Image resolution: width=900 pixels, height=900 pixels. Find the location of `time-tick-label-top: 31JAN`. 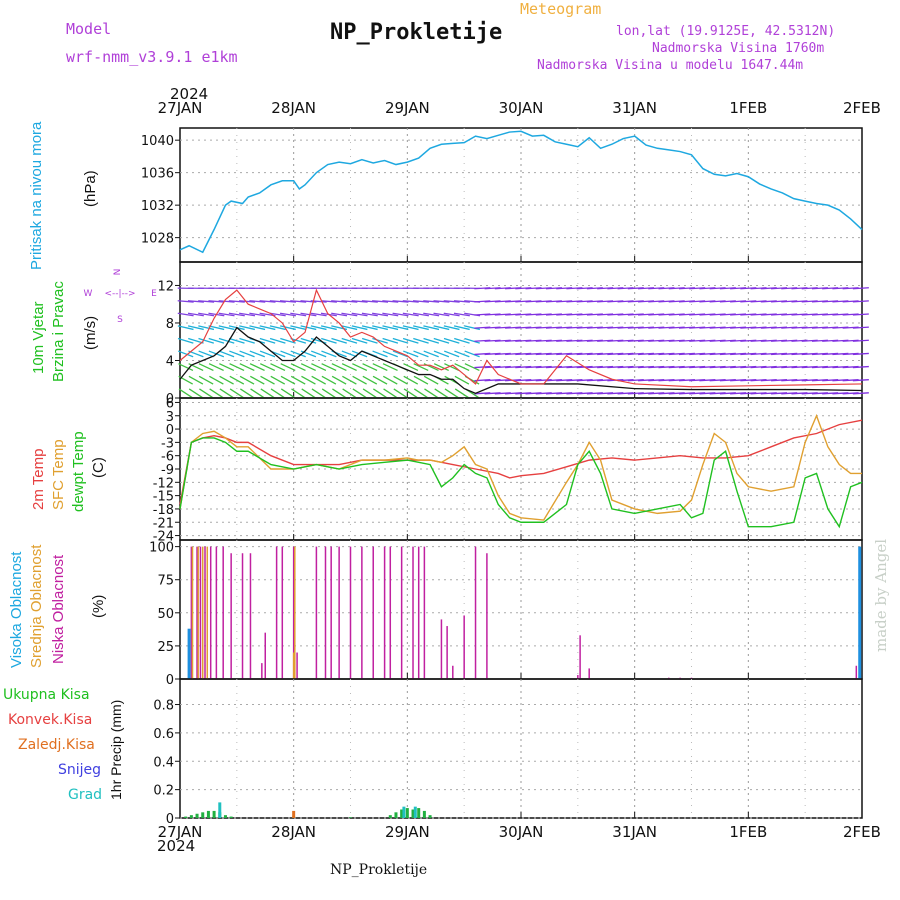

time-tick-label-top: 31JAN is located at coordinates (634, 108).